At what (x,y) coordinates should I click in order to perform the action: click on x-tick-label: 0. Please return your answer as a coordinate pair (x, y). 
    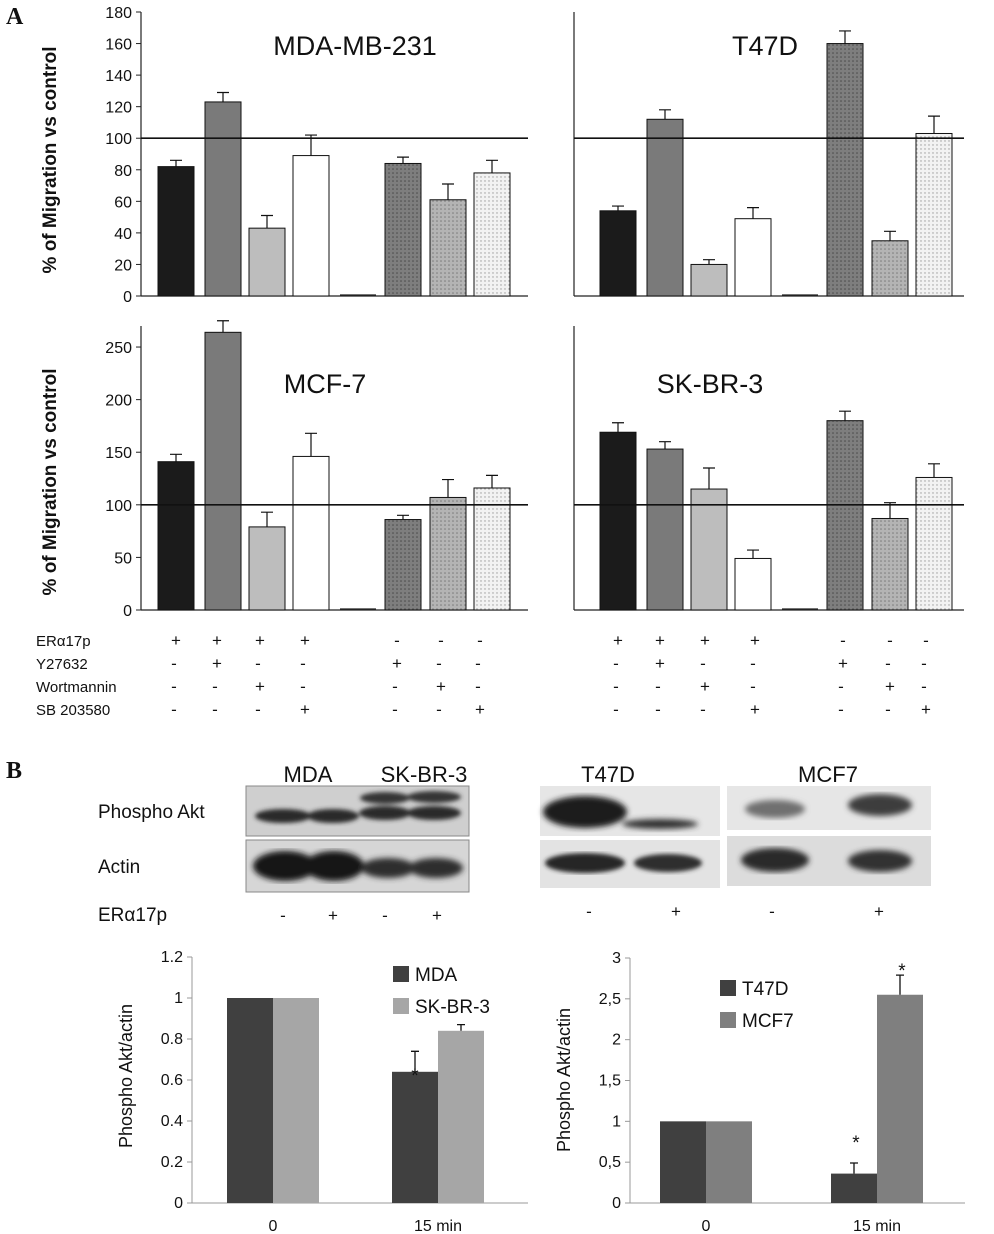
    Looking at the image, I should click on (273, 1226).